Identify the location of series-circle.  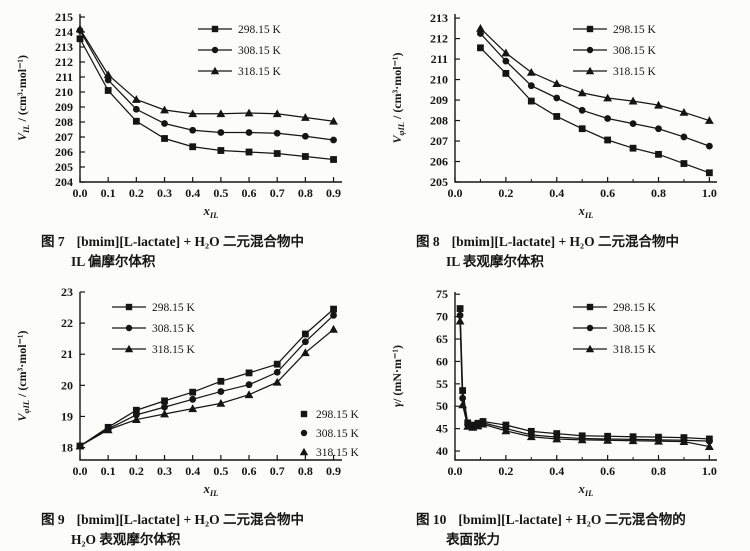
(595, 90).